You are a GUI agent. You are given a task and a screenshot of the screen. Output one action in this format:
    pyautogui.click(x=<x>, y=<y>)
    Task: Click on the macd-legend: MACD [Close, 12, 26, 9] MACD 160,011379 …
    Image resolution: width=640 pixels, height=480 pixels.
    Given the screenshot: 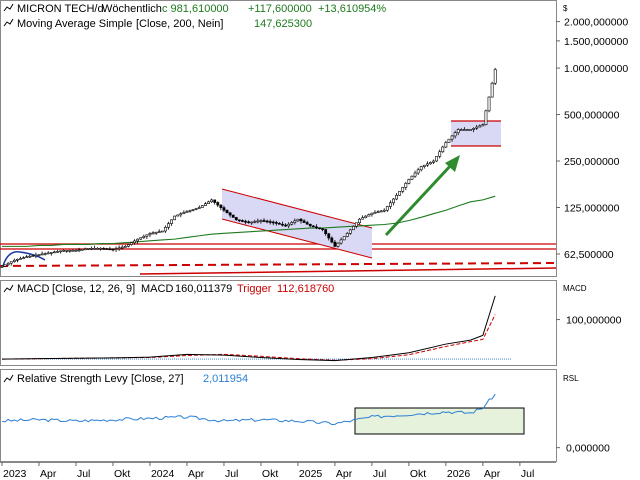 What is the action you would take?
    pyautogui.click(x=295, y=289)
    